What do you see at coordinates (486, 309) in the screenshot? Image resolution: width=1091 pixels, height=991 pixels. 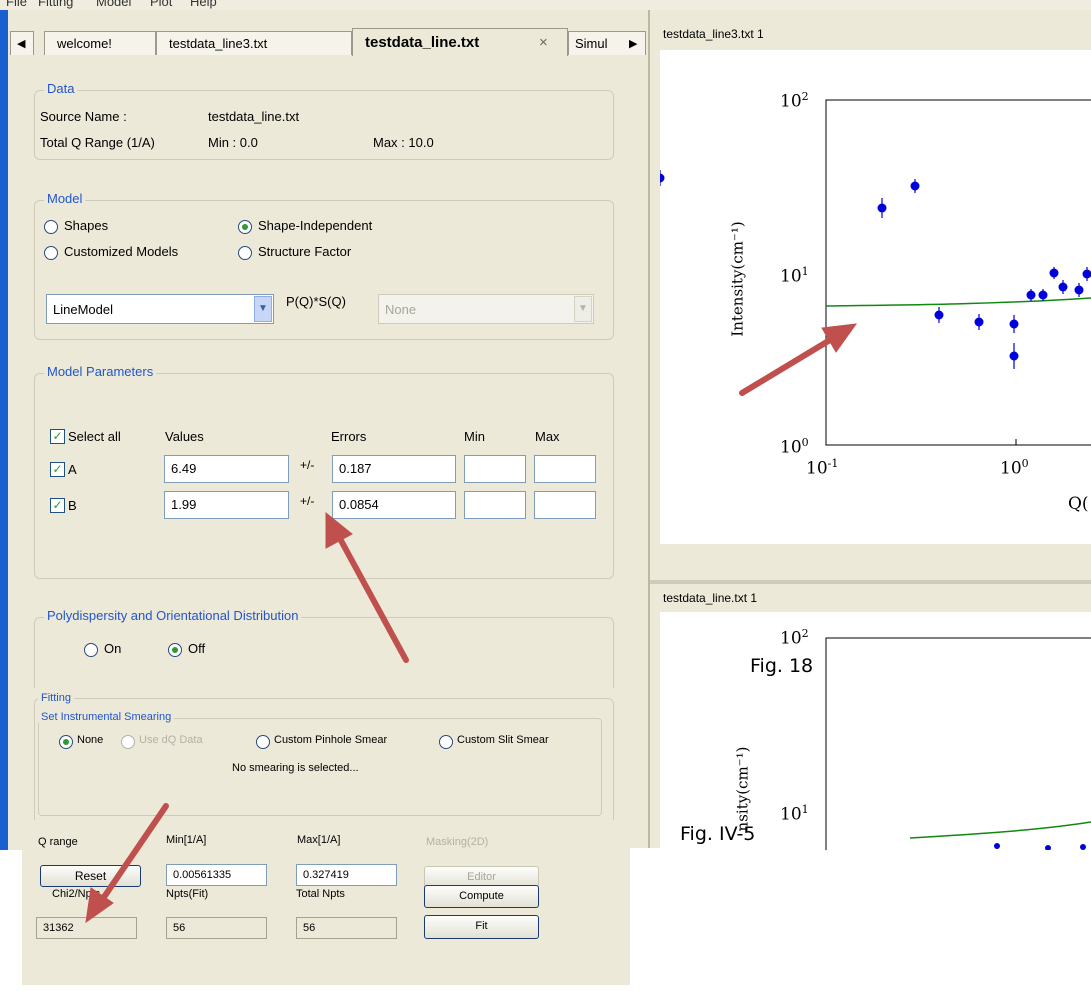 I see `structure-factor-select: None ▼` at bounding box center [486, 309].